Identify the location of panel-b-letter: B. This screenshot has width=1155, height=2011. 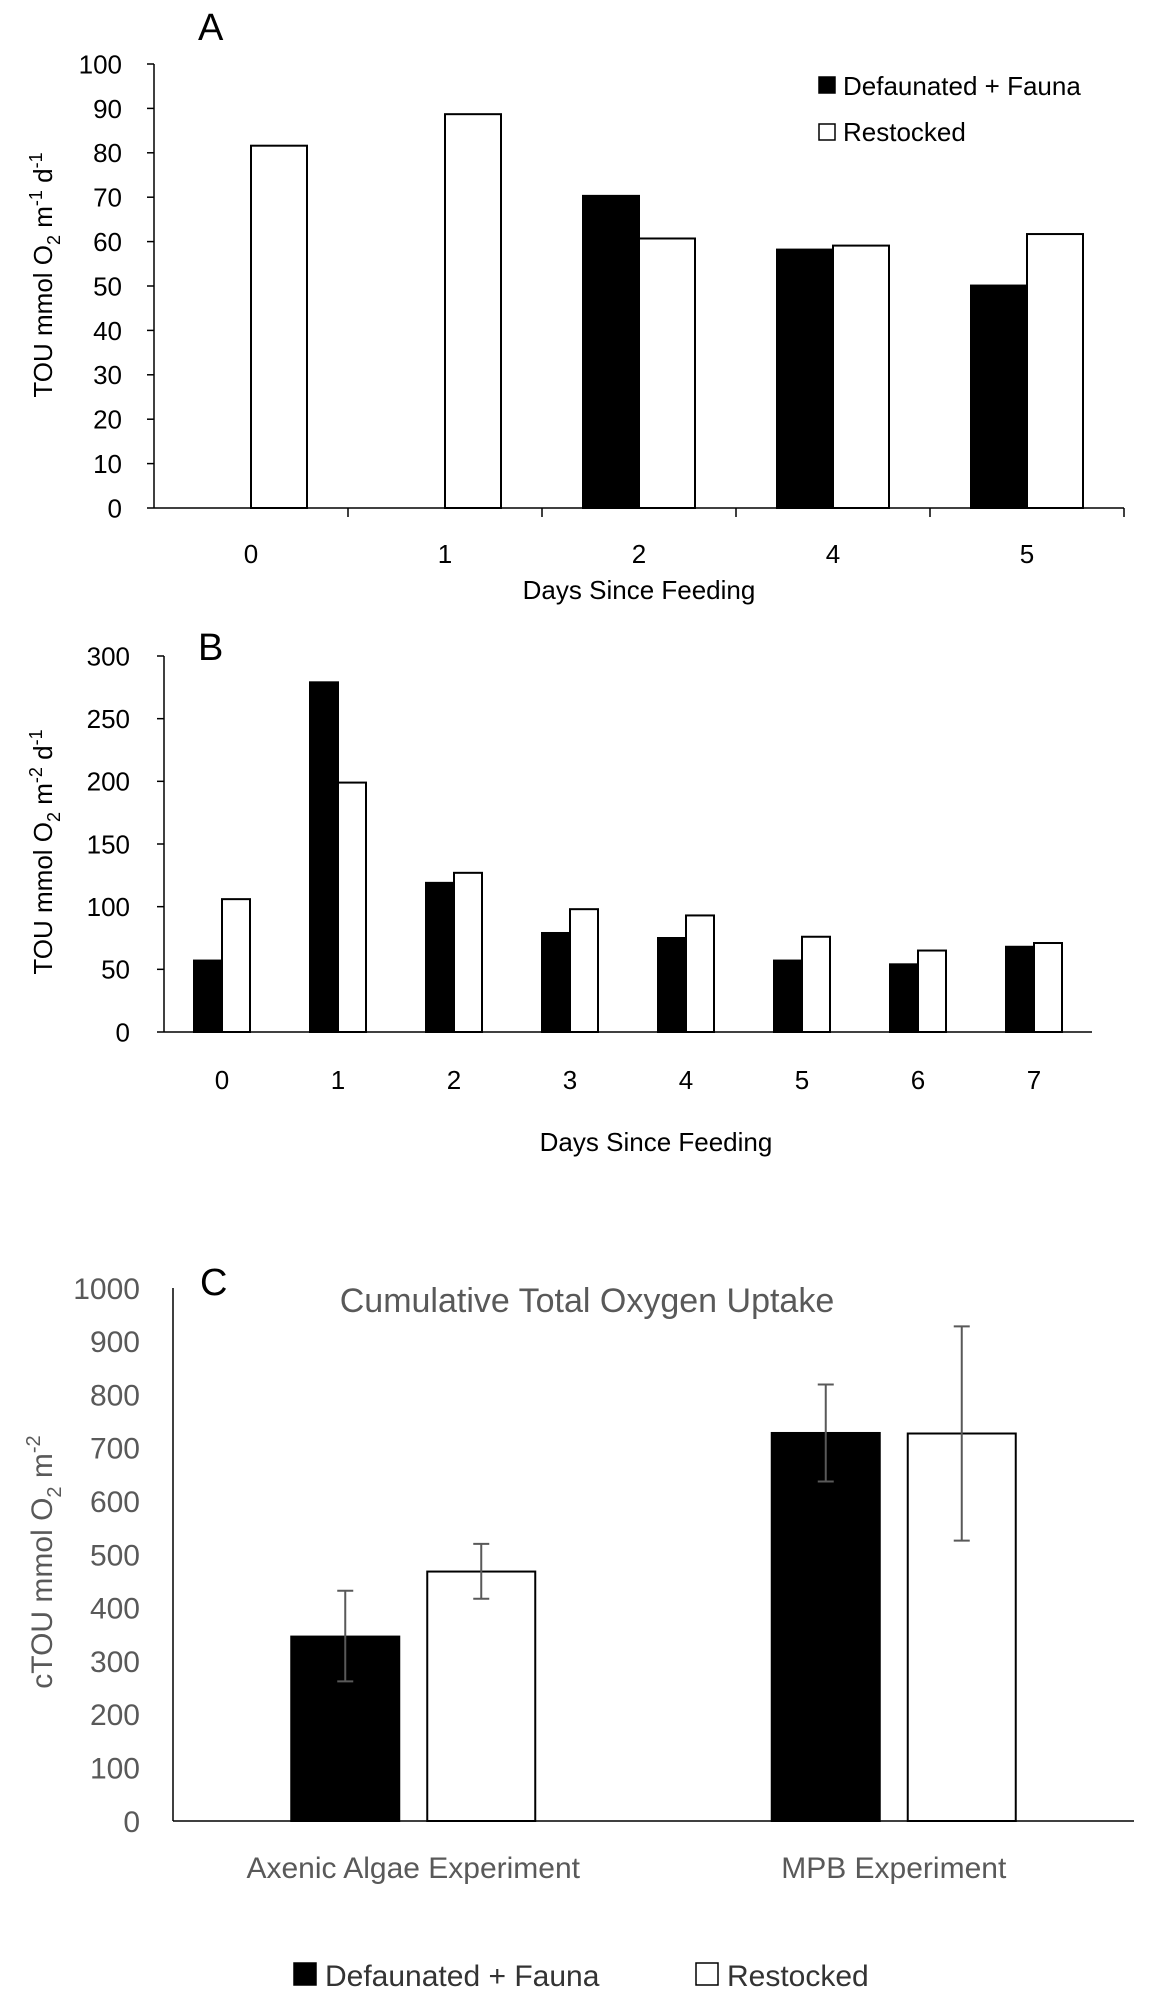
(210, 648).